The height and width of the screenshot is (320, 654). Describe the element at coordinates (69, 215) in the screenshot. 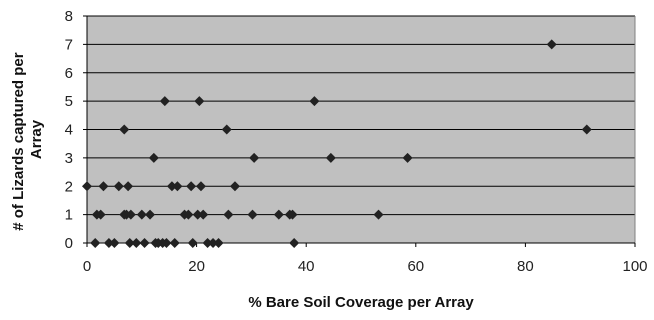

I see `y-tick-label-1: 1` at that location.